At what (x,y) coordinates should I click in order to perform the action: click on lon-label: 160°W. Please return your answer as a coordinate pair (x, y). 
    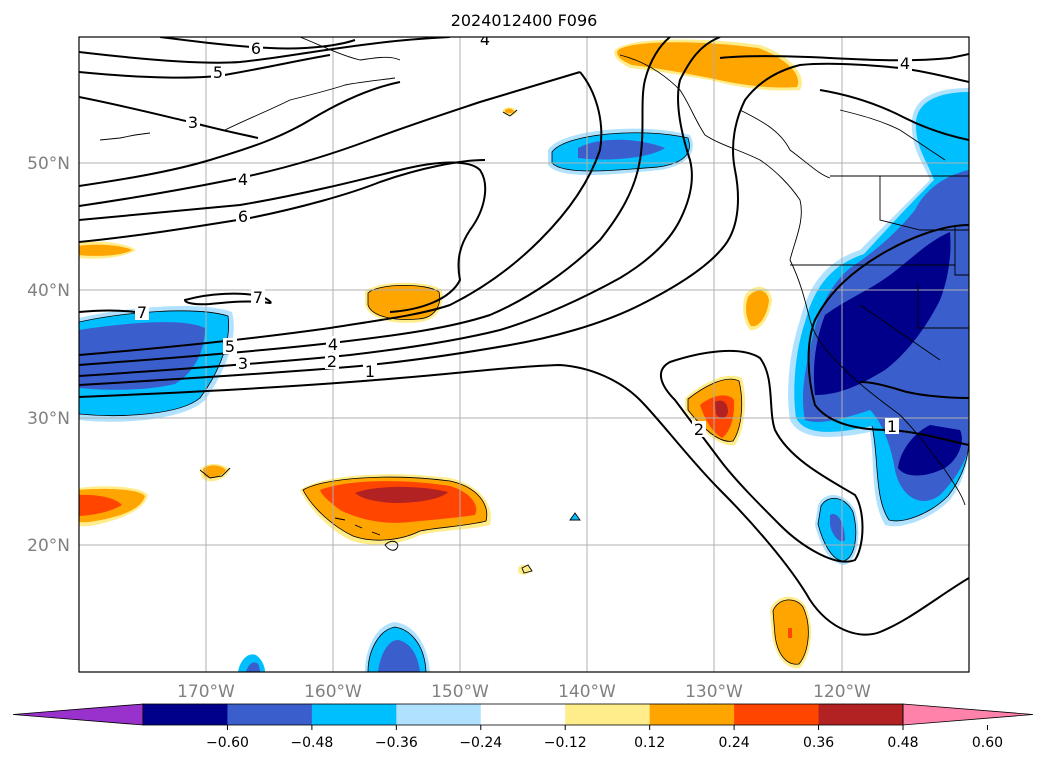
    Looking at the image, I should click on (333, 692).